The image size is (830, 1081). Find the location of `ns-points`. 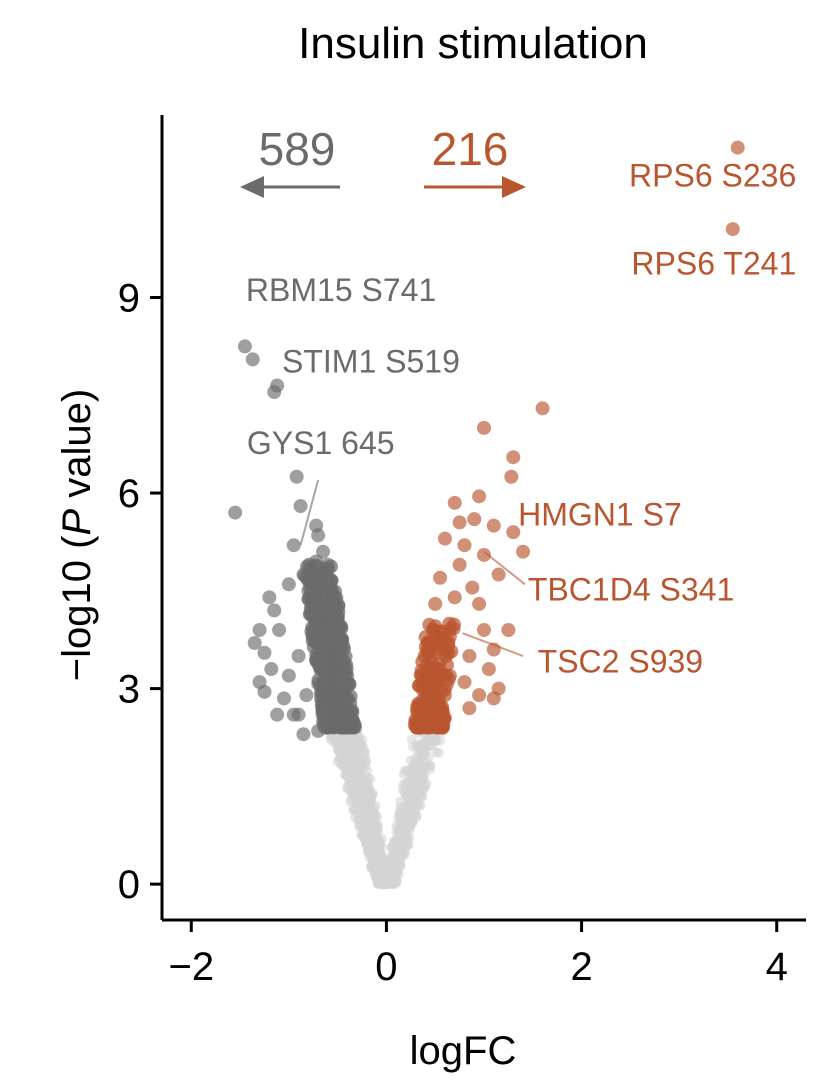

ns-points is located at coordinates (386, 806).